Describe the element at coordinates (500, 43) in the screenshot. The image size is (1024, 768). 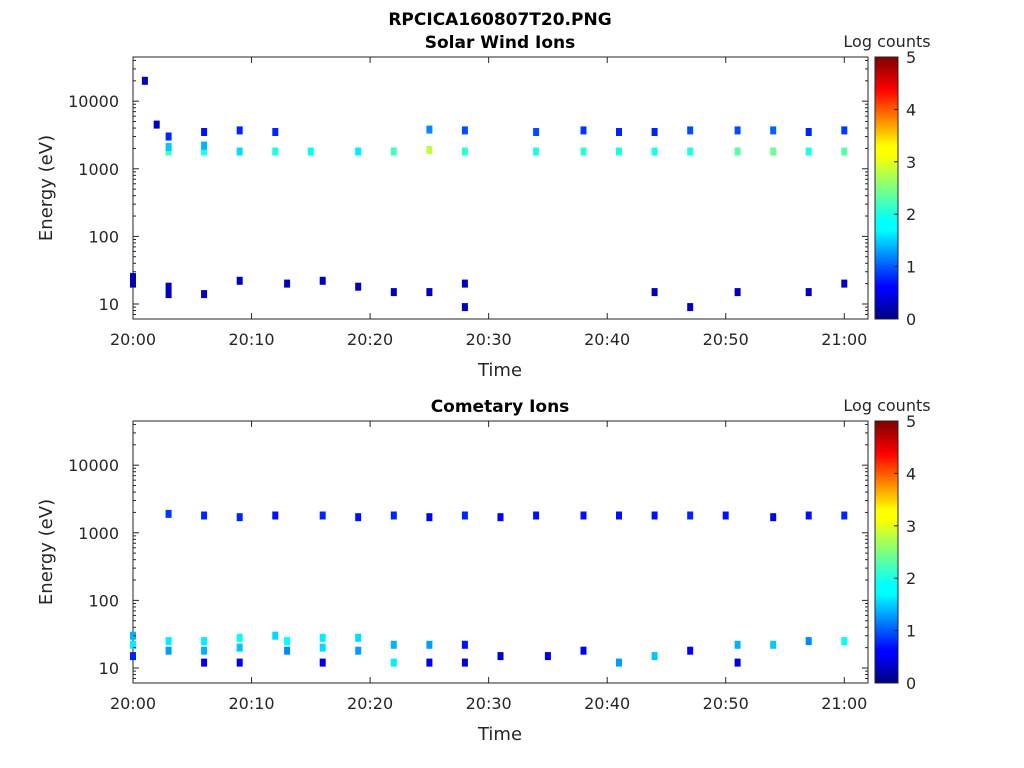
I see `panel-title-solar-wind: Solar Wind Ions` at that location.